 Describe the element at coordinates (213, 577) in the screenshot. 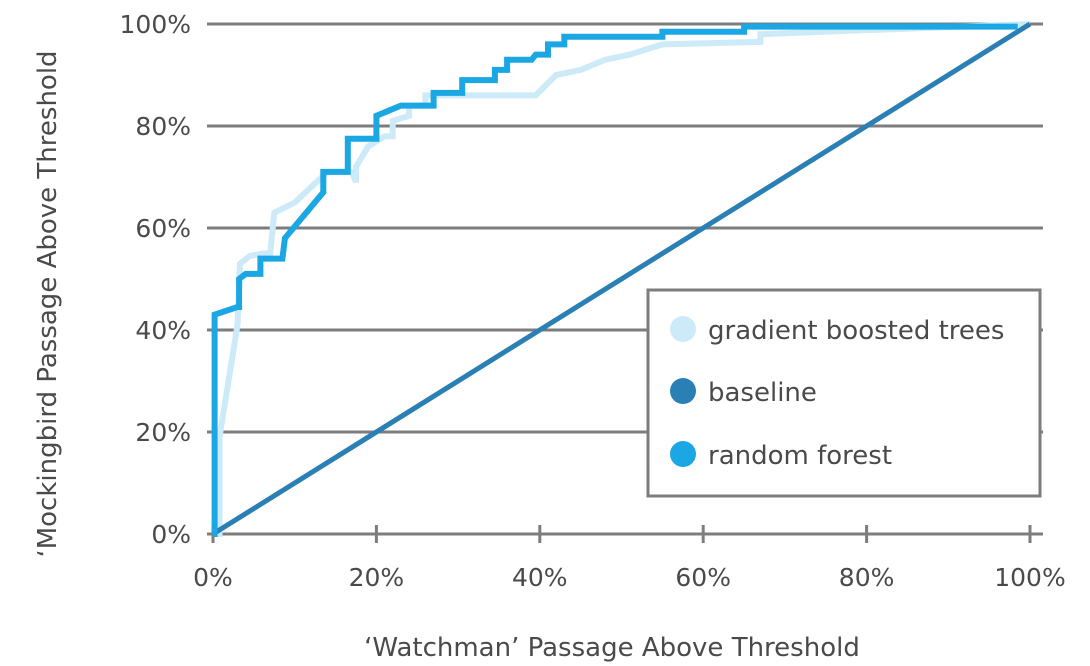

I see `x-tick-label: 0%` at that location.